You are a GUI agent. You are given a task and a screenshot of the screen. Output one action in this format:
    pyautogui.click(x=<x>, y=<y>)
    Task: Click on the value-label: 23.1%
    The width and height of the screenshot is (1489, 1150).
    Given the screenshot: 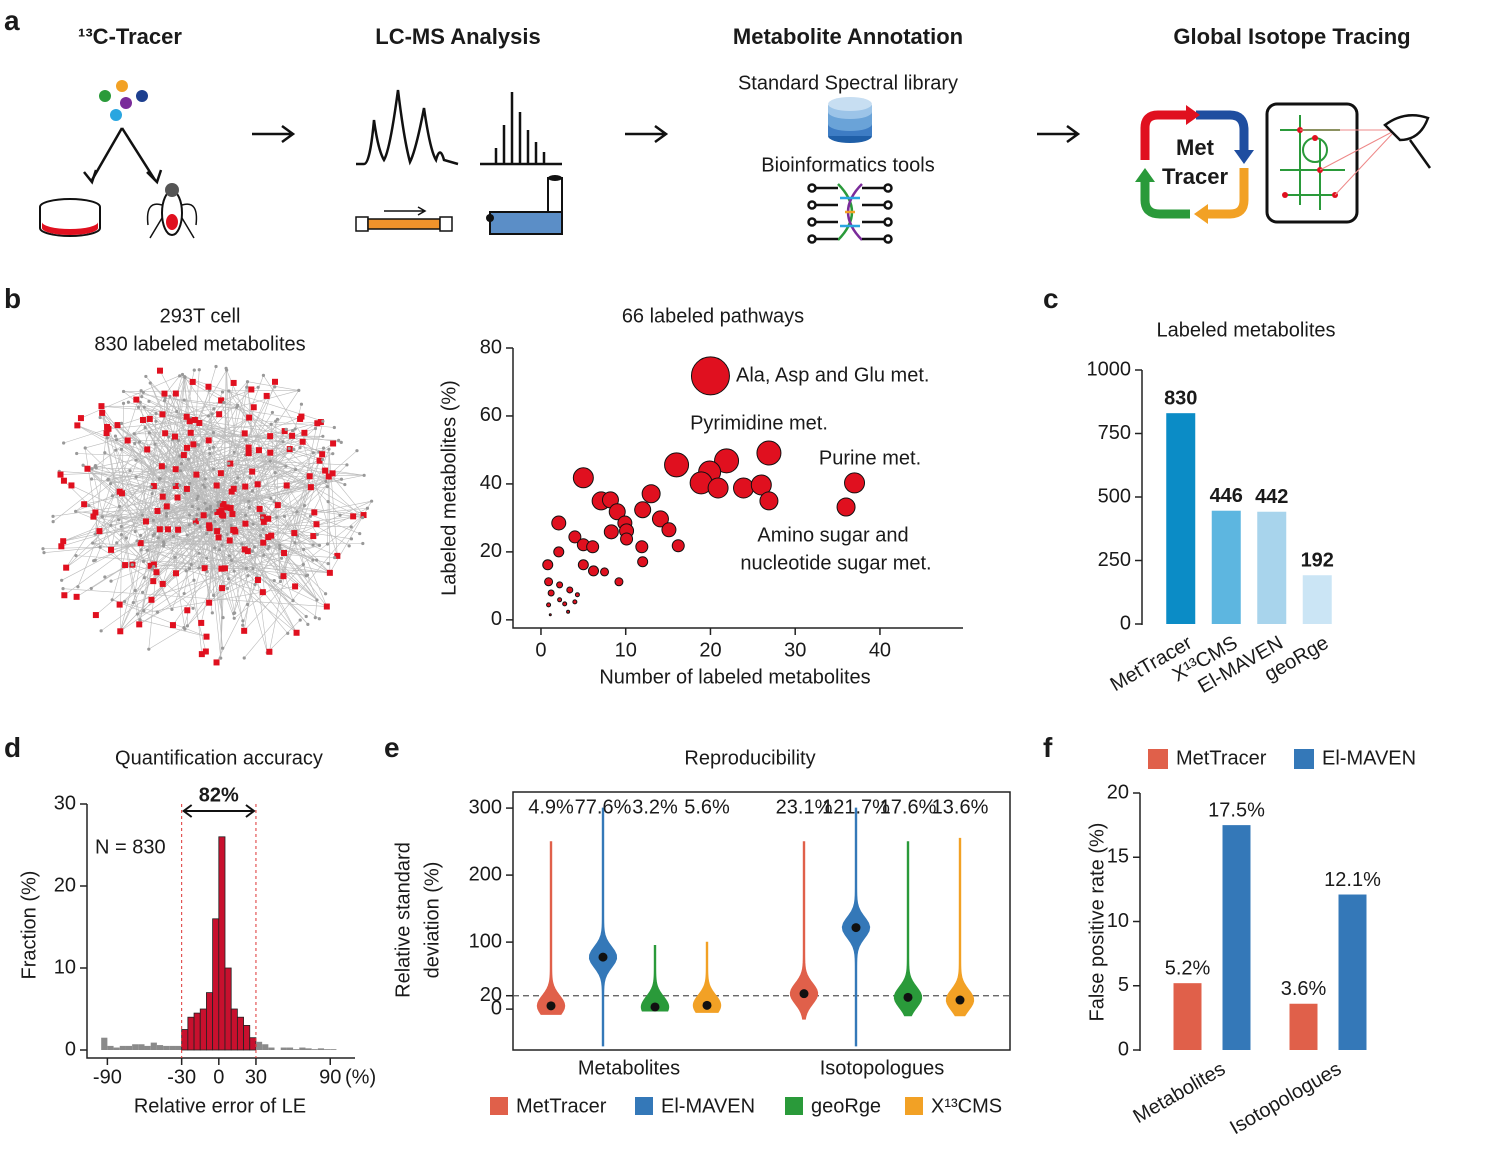 What is the action you would take?
    pyautogui.click(x=804, y=807)
    